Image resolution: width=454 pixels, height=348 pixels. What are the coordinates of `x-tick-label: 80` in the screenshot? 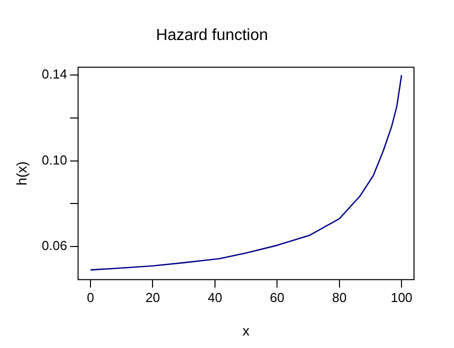 It's located at (339, 297).